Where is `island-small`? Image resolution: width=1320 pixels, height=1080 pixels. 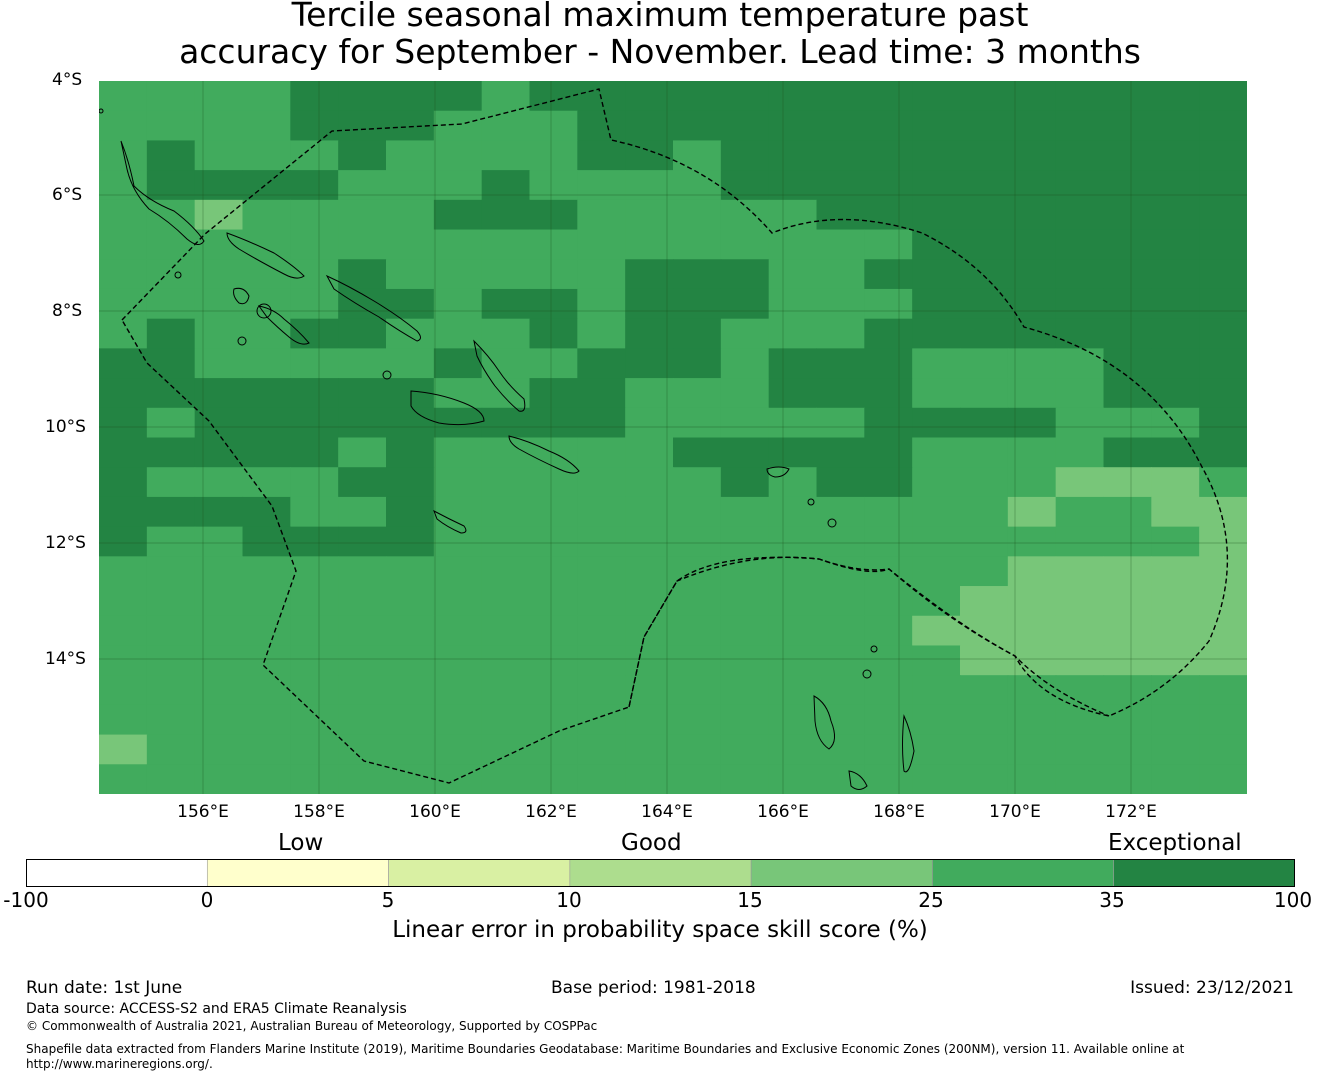
island-small is located at coordinates (242, 341).